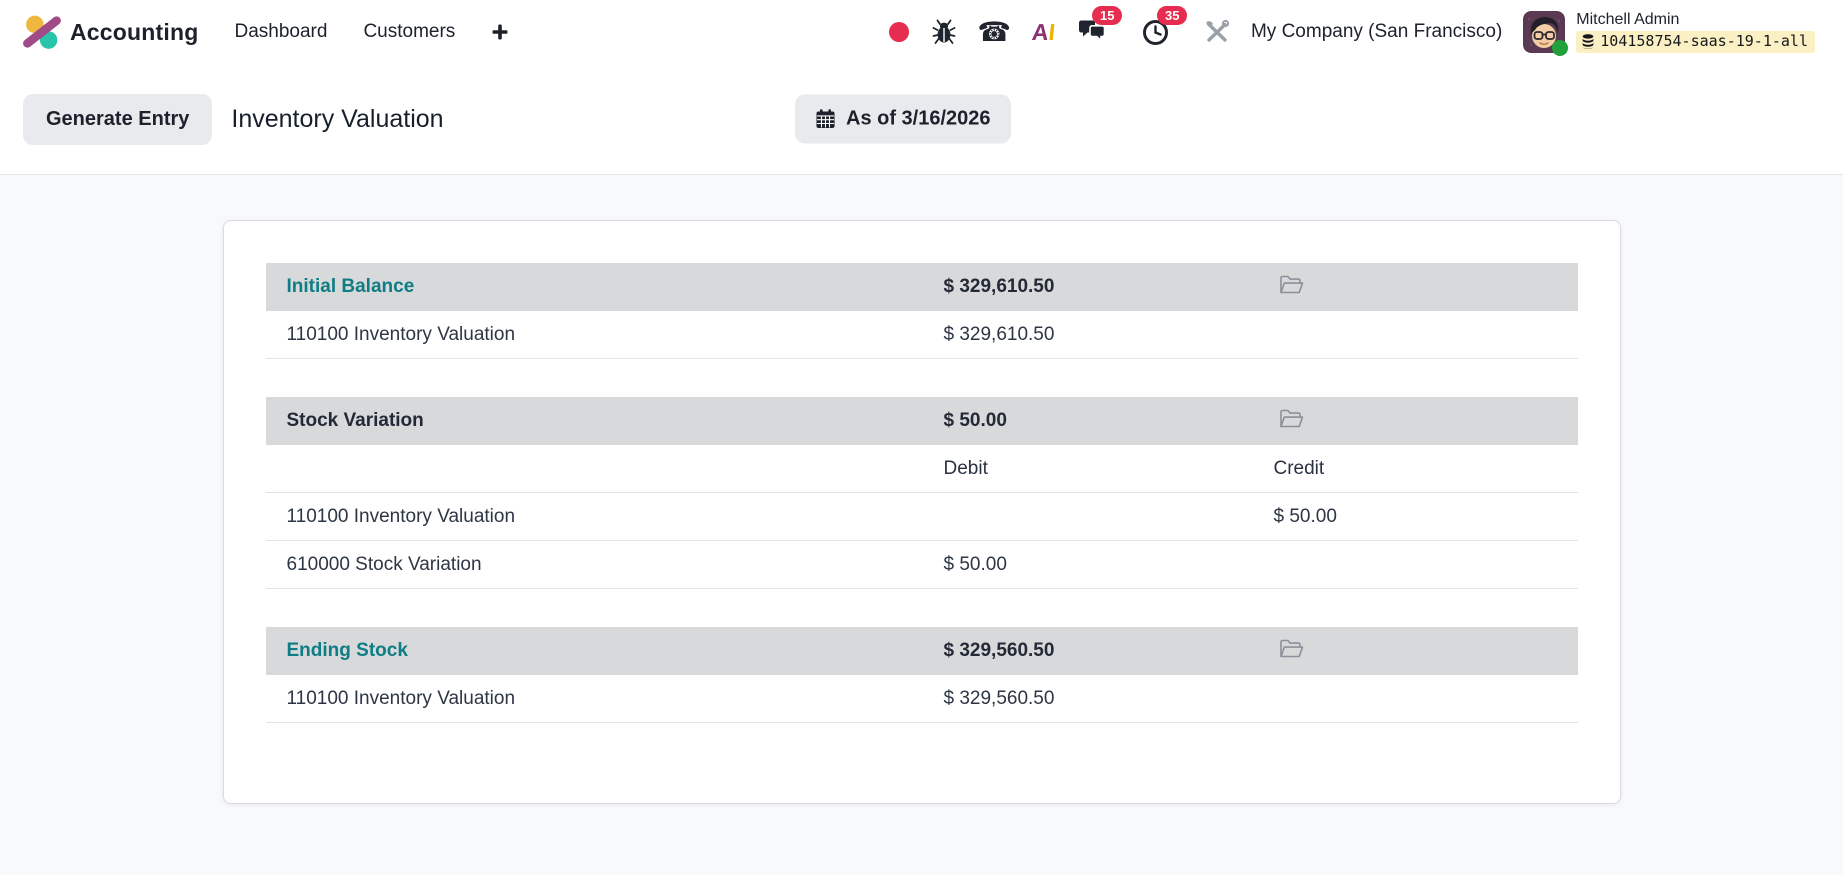  I want to click on online-status-dot, so click(1560, 48).